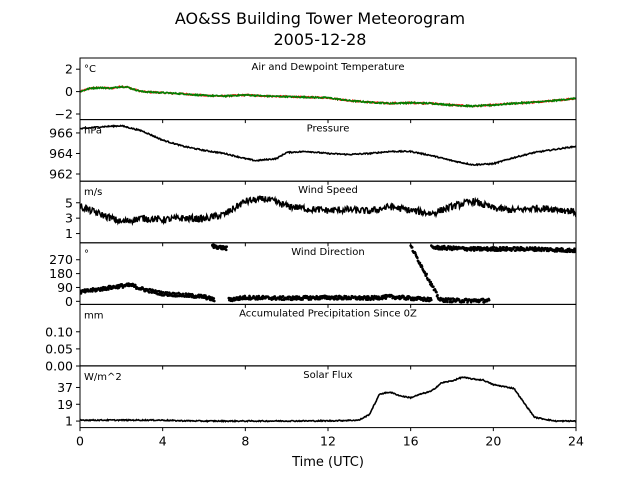 This screenshot has width=640, height=480. Describe the element at coordinates (59, 348) in the screenshot. I see `y-tick-label: 0.05` at that location.